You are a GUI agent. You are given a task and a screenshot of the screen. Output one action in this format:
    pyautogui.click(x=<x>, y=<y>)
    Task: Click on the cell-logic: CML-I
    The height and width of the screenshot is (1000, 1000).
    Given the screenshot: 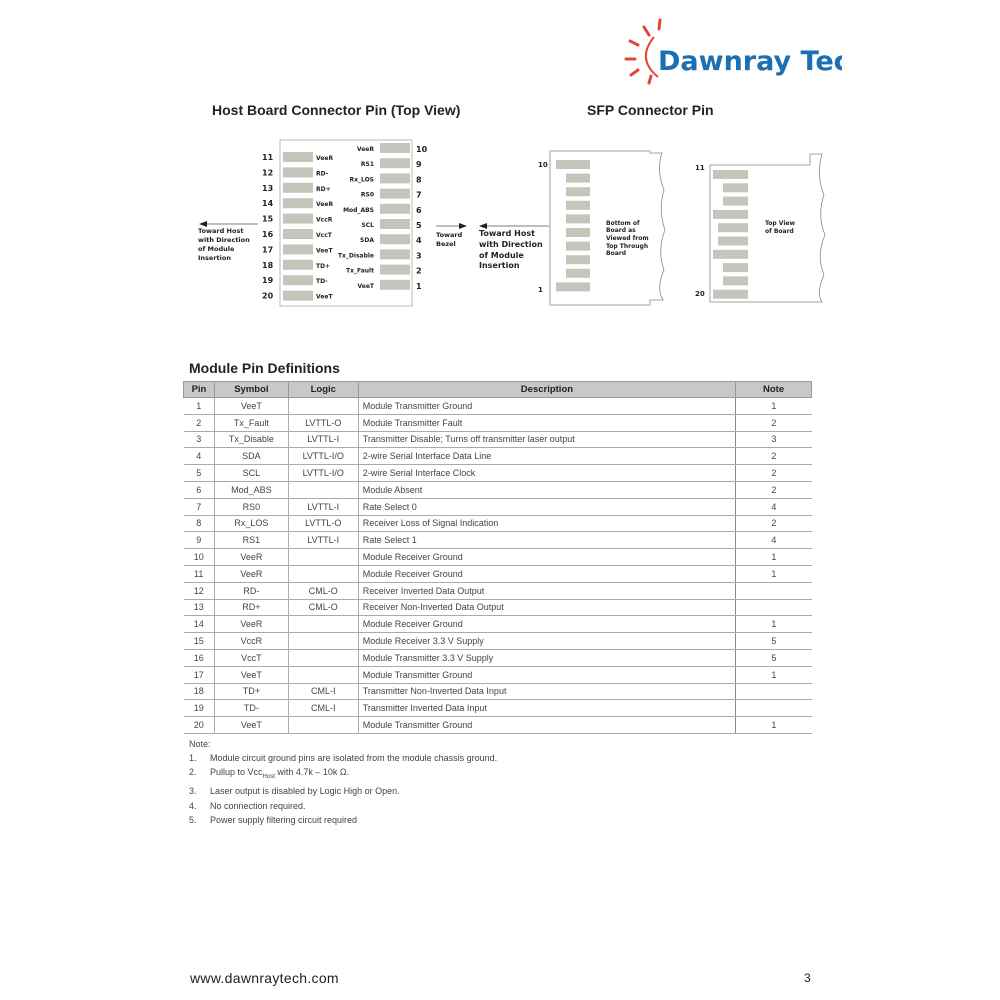 What is the action you would take?
    pyautogui.click(x=323, y=692)
    